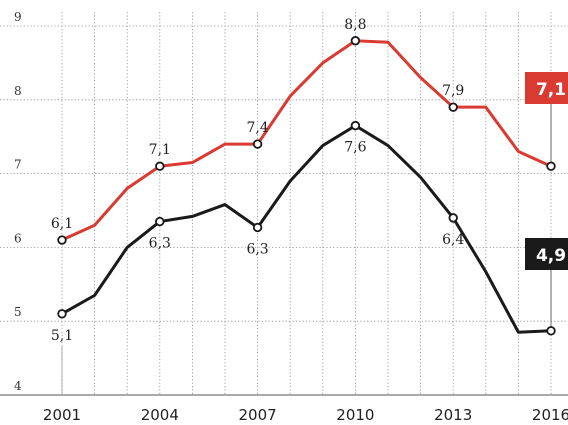  What do you see at coordinates (18, 165) in the screenshot?
I see `y-tick-label: 7` at bounding box center [18, 165].